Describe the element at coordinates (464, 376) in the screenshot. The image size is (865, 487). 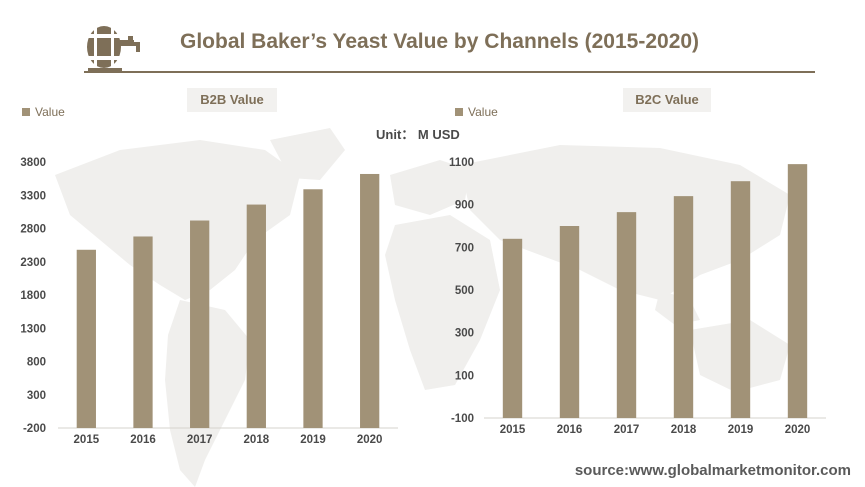
I see `y-tick-label: 100` at that location.